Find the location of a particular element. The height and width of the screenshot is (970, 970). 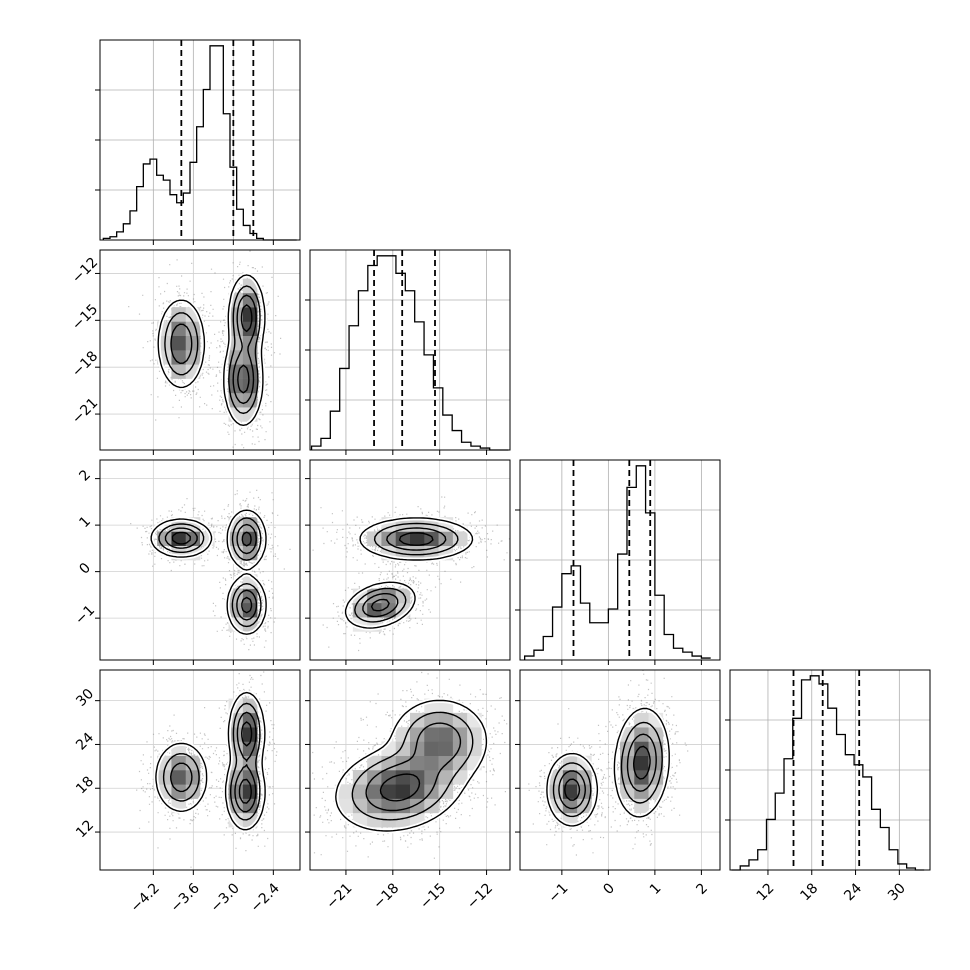

x-tick-label-2: 0 is located at coordinates (609, 889).